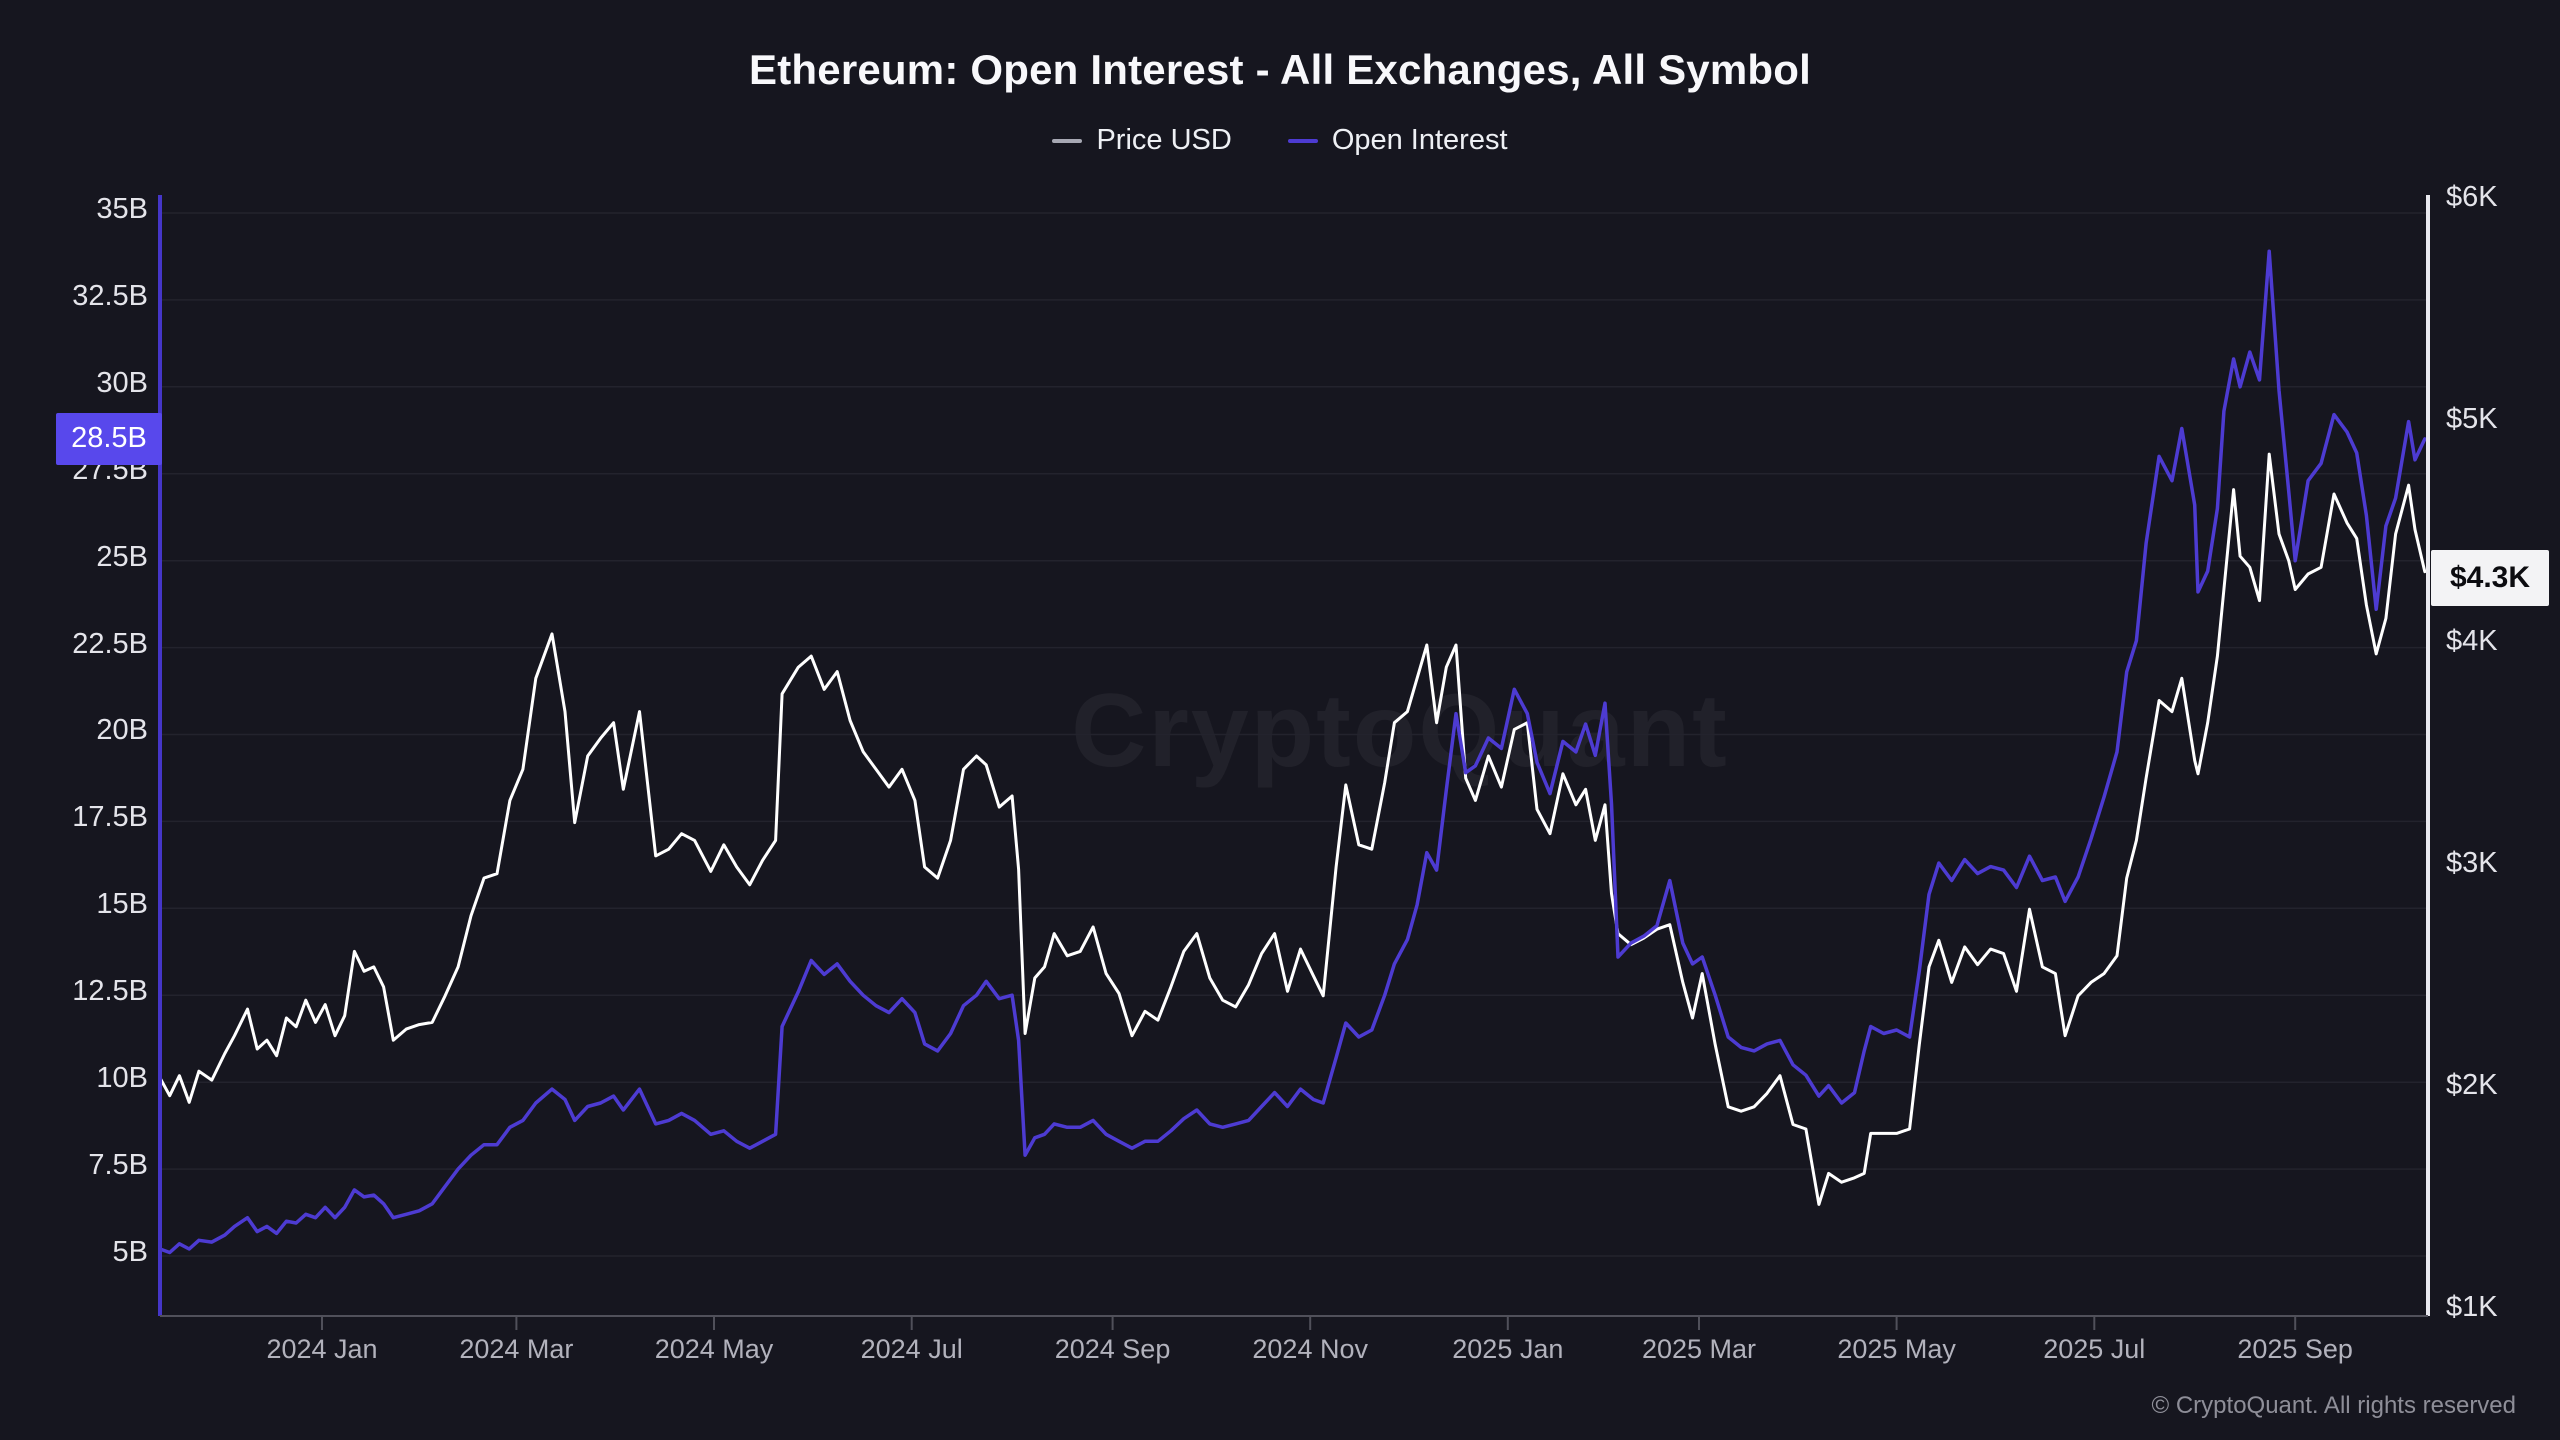  What do you see at coordinates (2490, 578) in the screenshot?
I see `price-current-value-badge: $4.3K` at bounding box center [2490, 578].